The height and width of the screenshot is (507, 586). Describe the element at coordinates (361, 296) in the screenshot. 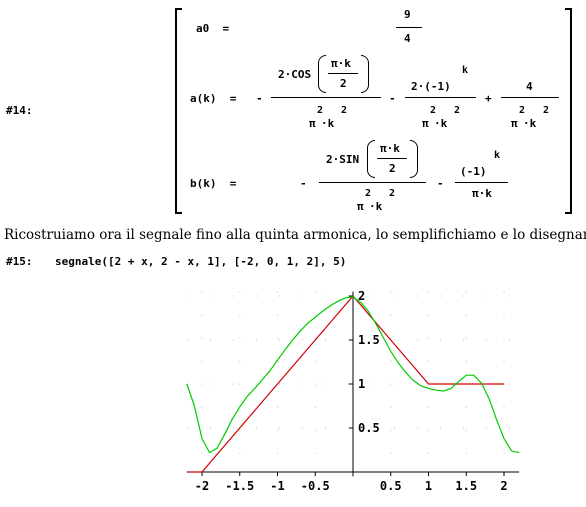

I see `y-tick-label: 2` at that location.